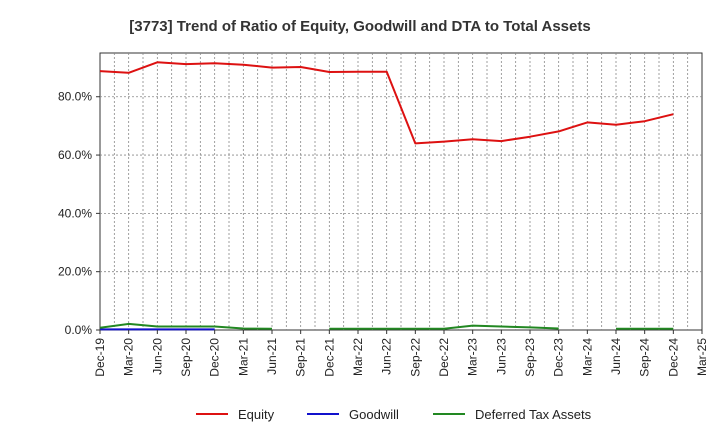  I want to click on x-tick-label: Jun-22, so click(387, 356).